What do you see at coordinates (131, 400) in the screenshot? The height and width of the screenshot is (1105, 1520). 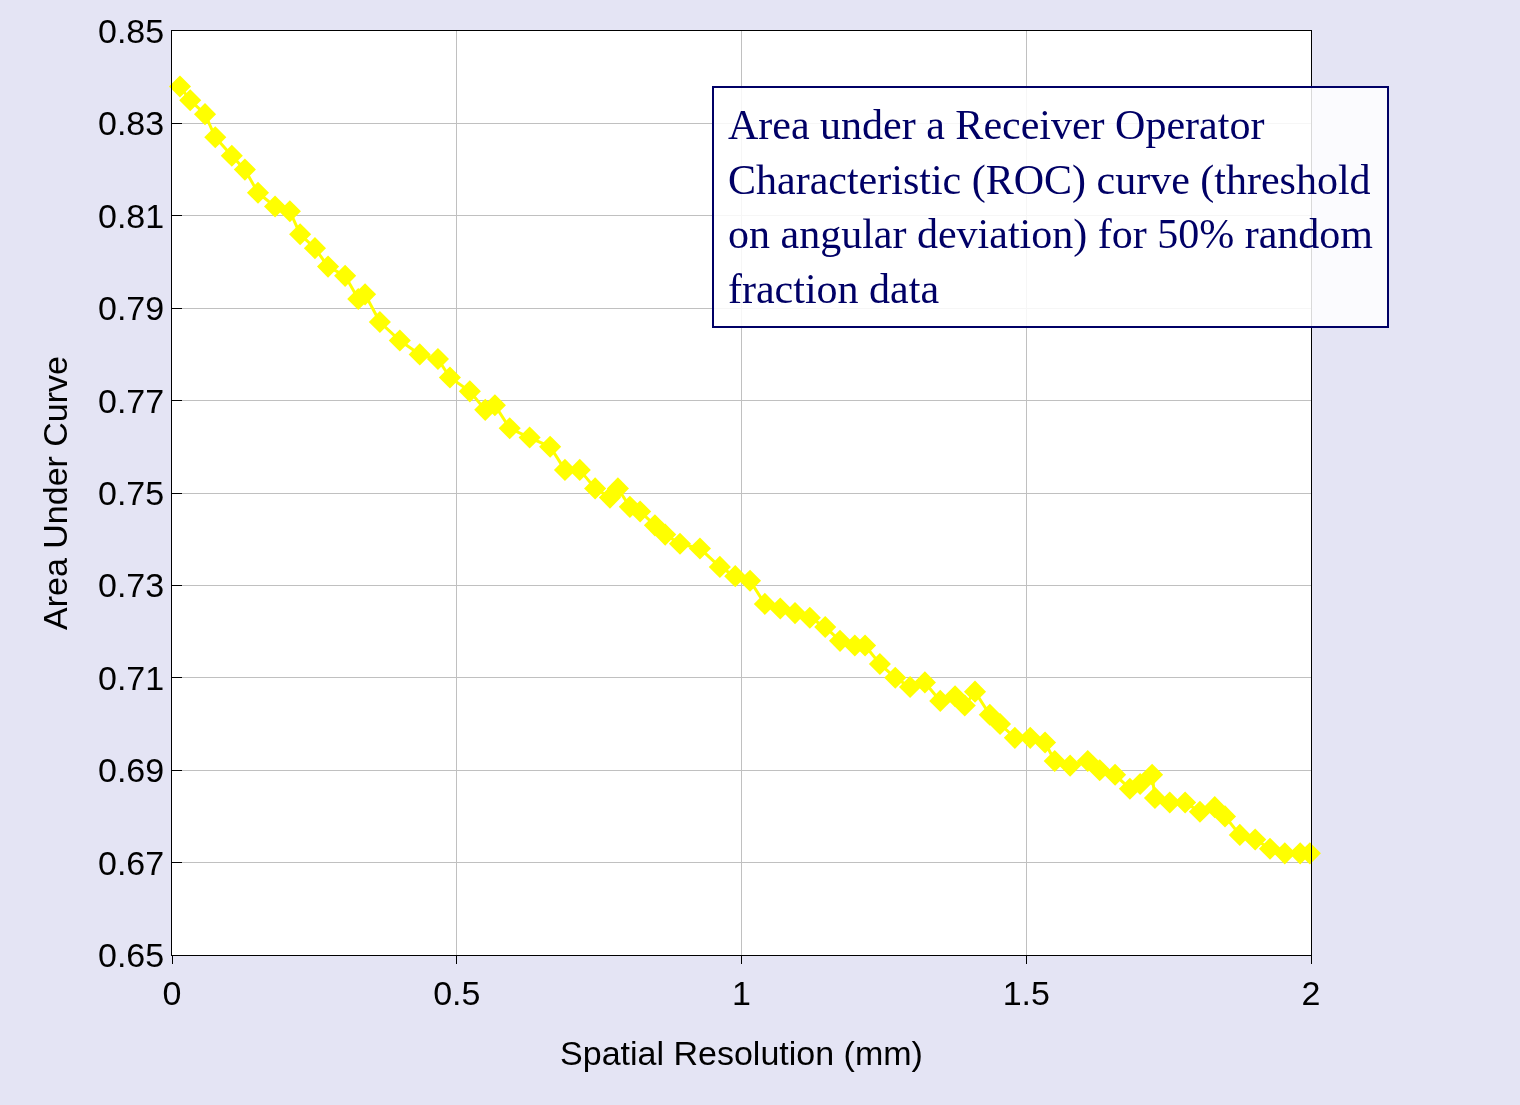 I see `y-tick-label: 0.77` at bounding box center [131, 400].